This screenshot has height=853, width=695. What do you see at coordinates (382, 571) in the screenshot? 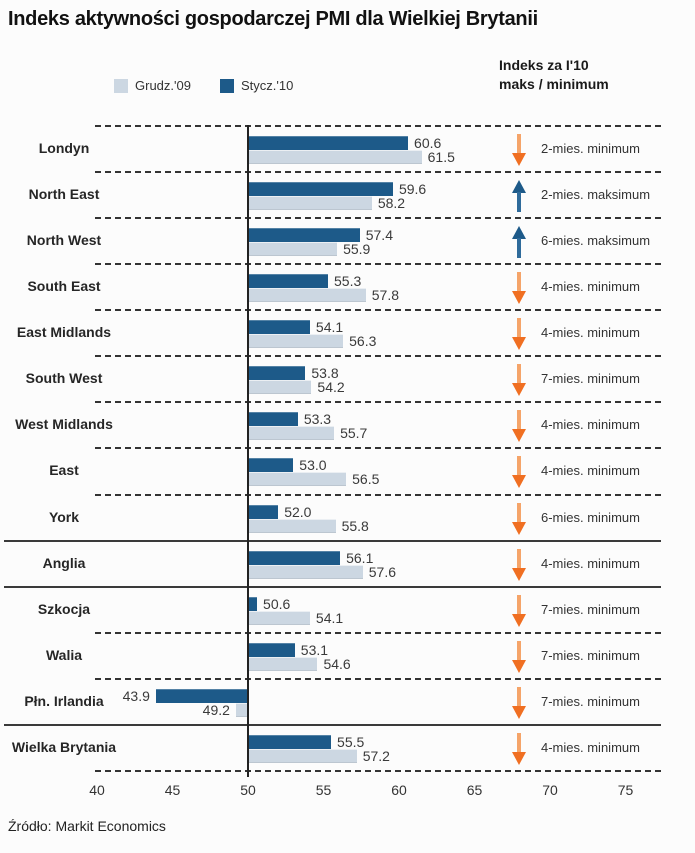
I see `bar-value-label: 57.6` at bounding box center [382, 571].